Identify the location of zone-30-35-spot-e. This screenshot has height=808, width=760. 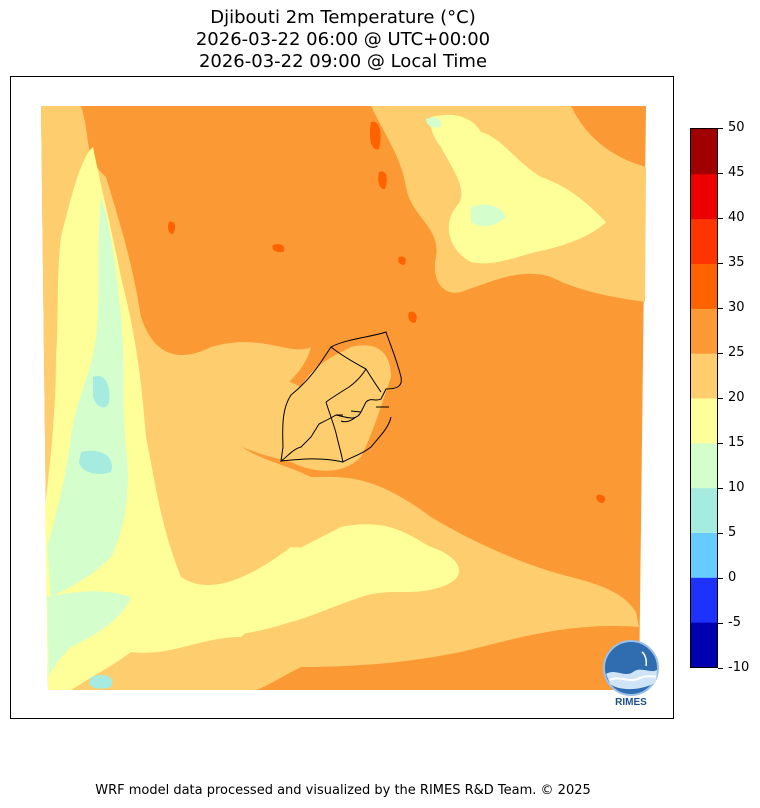
(412, 317).